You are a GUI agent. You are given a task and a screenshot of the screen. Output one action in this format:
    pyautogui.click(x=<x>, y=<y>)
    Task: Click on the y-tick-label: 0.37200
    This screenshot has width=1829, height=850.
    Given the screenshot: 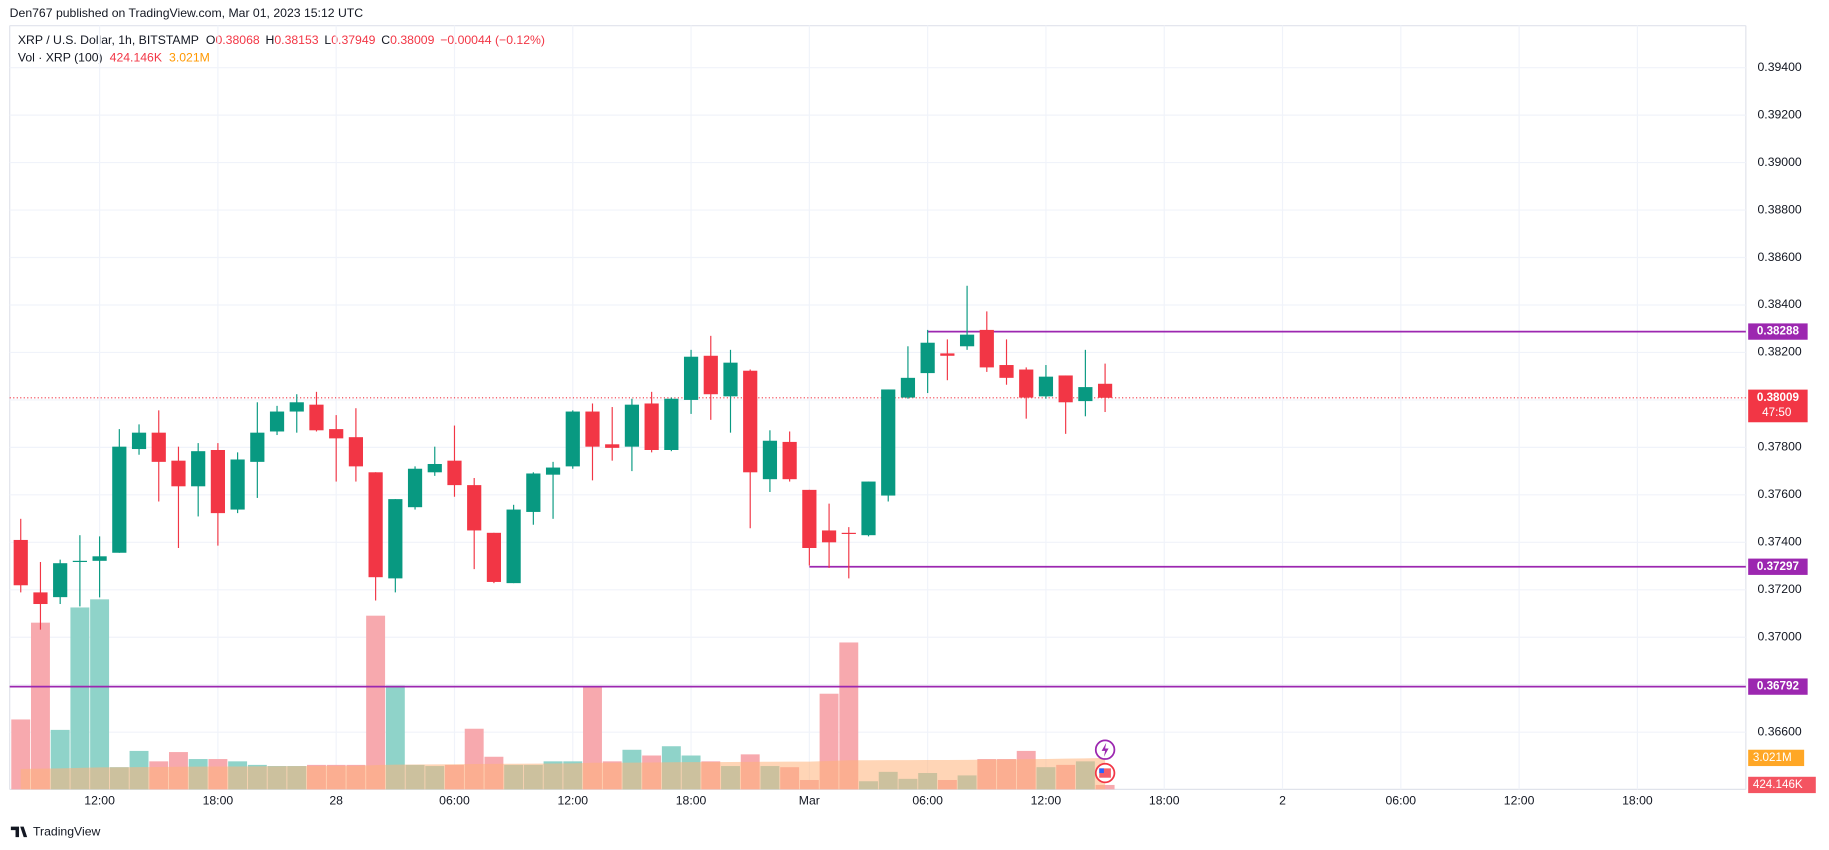 What is the action you would take?
    pyautogui.click(x=1780, y=589)
    